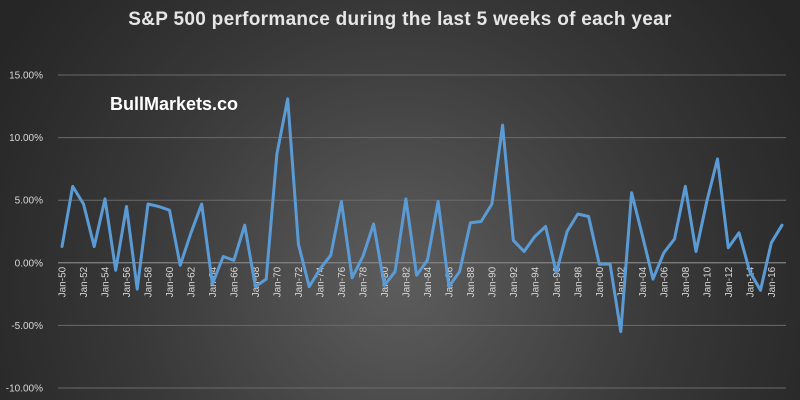 This screenshot has width=800, height=400. Describe the element at coordinates (24, 389) in the screenshot. I see `y-tick-label: -10.00%` at that location.